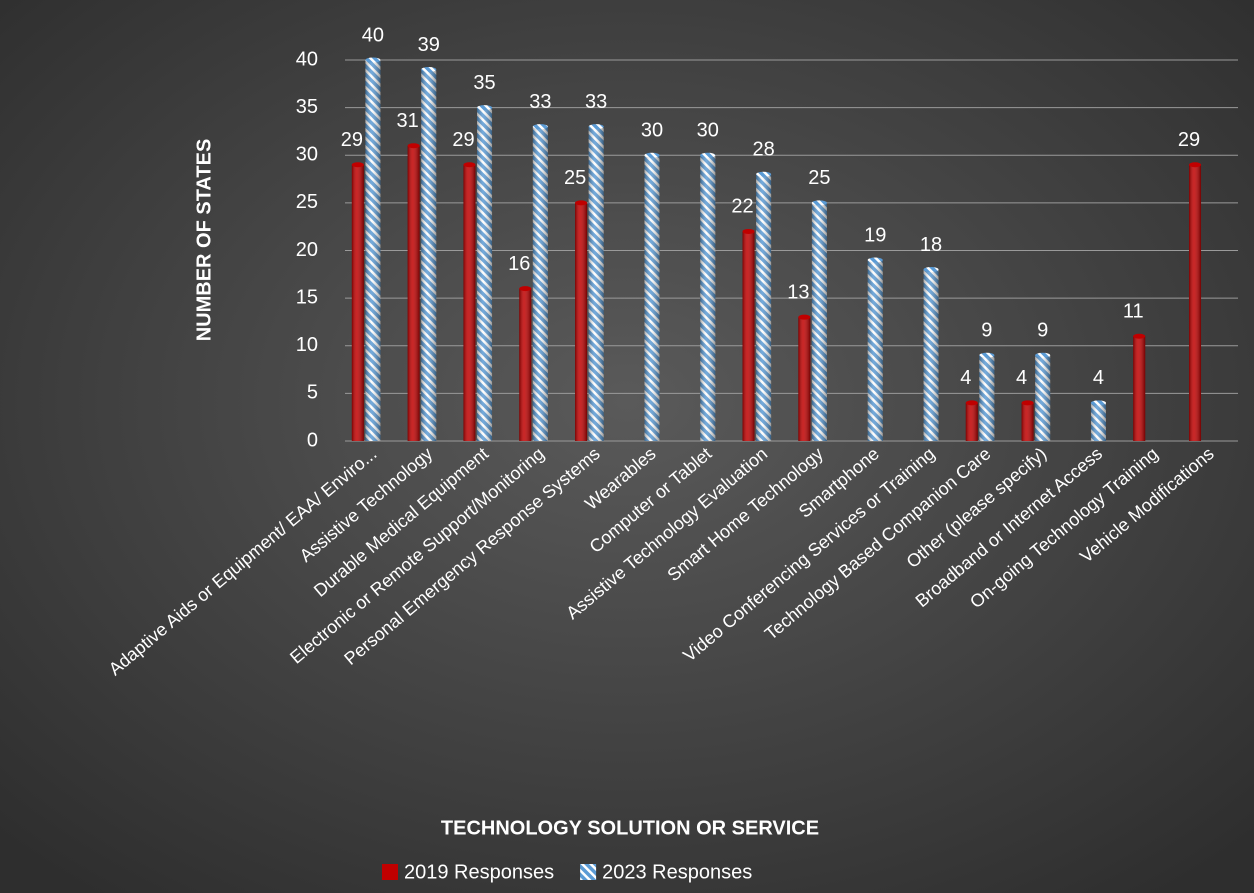  I want to click on legend-label: 2023 Responses, so click(677, 872).